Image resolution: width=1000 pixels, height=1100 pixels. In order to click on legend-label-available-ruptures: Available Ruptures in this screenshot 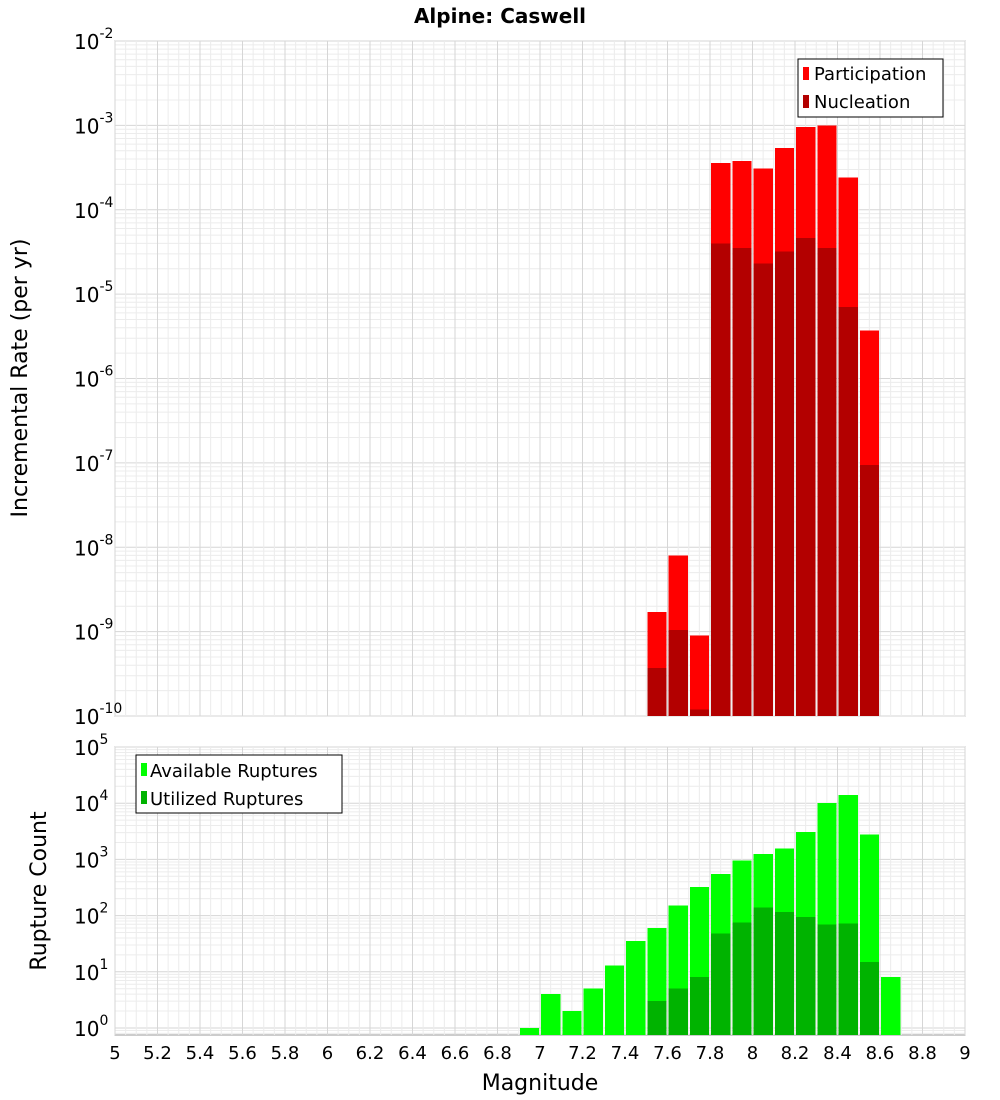, I will do `click(234, 771)`.